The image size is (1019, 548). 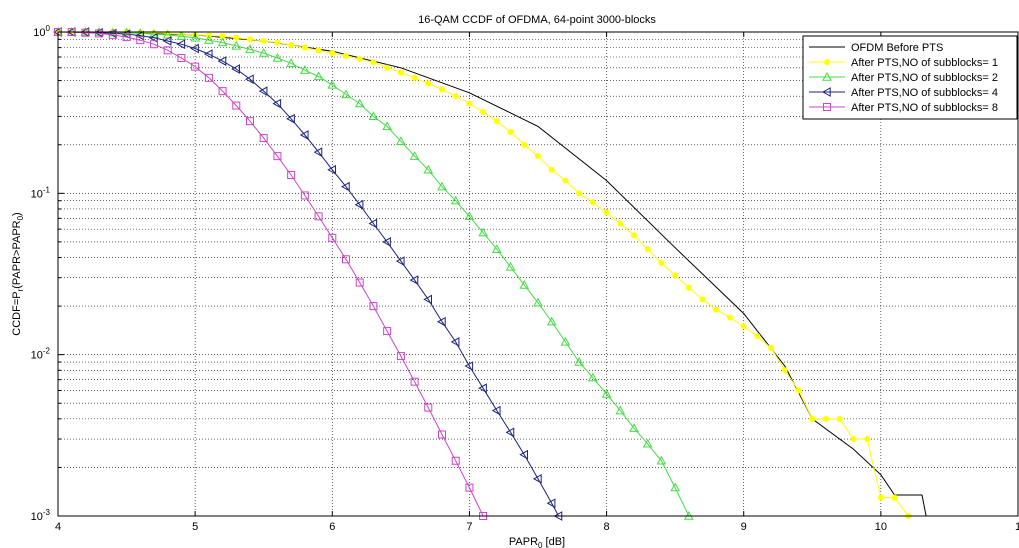 I want to click on x-axis-label: PAPR0 [dB], so click(x=537, y=542).